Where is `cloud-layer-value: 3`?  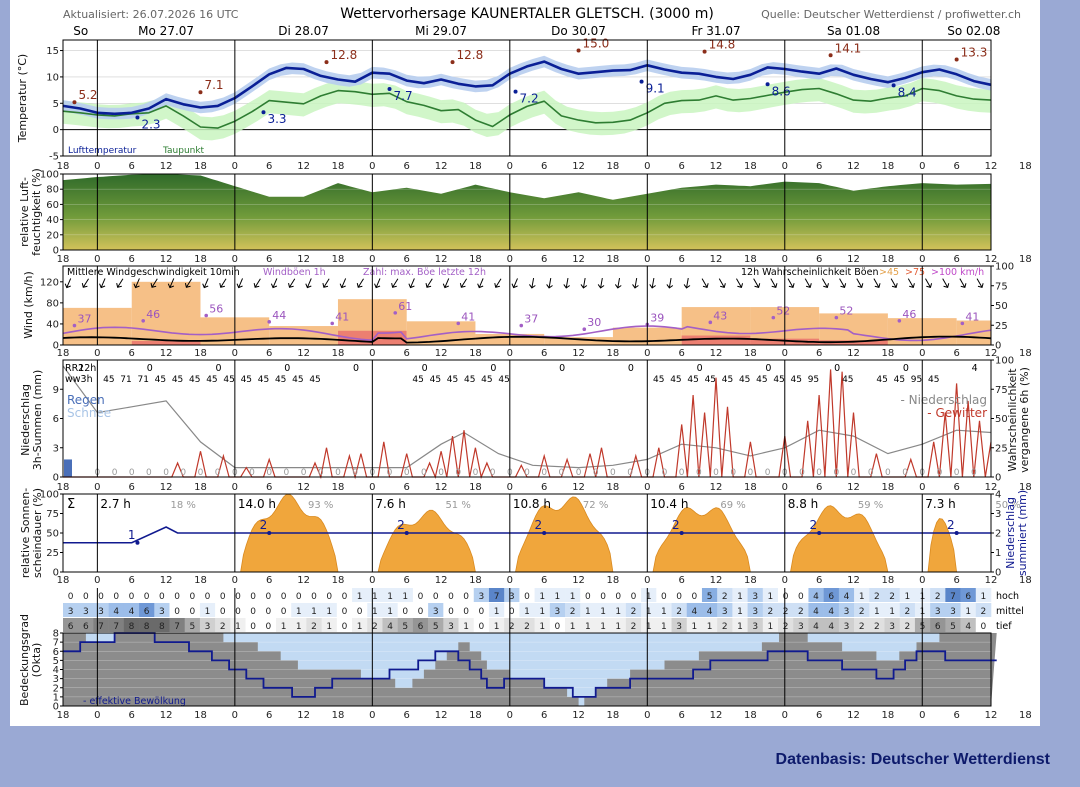 cloud-layer-value: 3 is located at coordinates (847, 612).